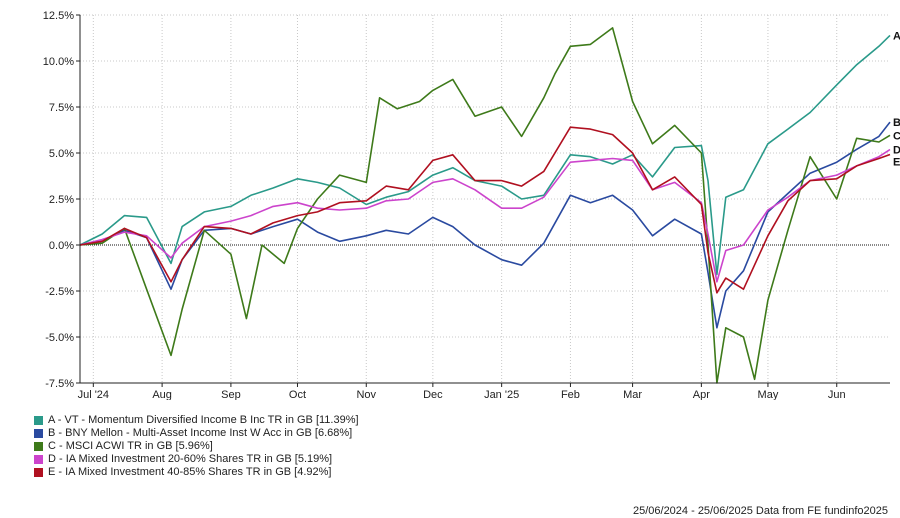 The width and height of the screenshot is (900, 518). What do you see at coordinates (896, 151) in the screenshot?
I see `end-label-d: D` at bounding box center [896, 151].